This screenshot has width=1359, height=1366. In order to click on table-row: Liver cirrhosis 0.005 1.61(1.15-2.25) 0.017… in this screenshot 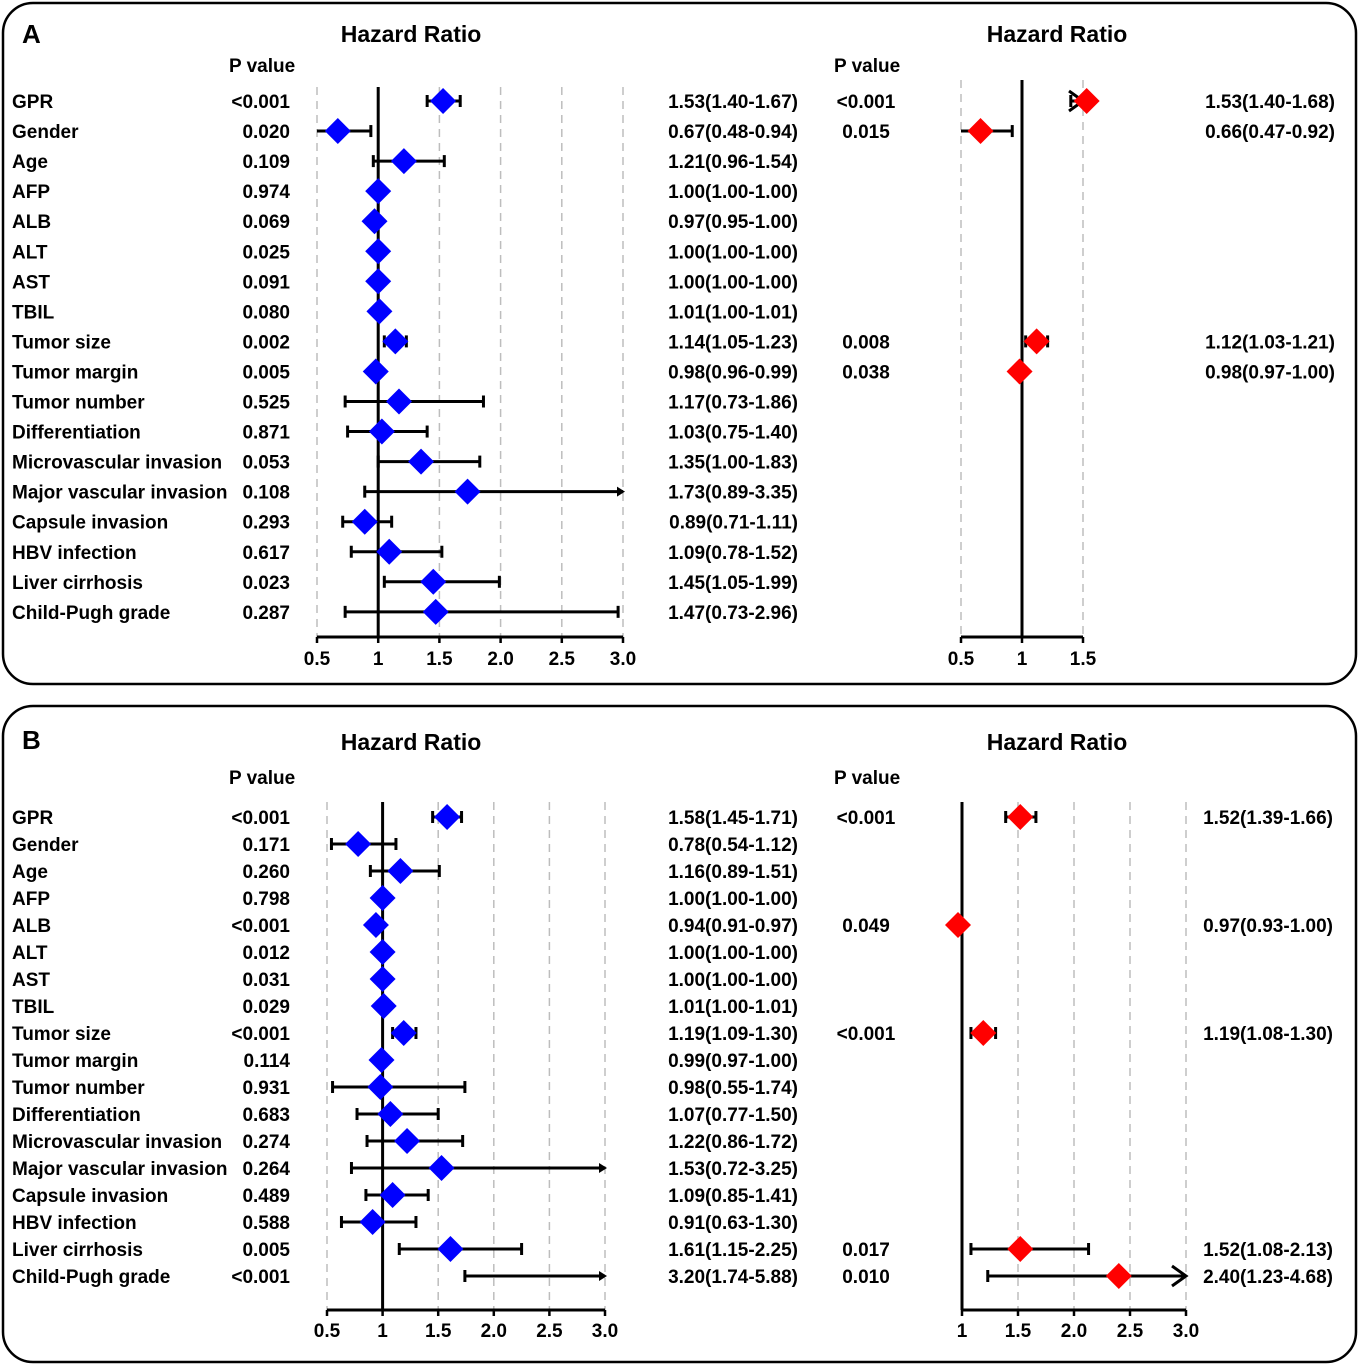, I will do `click(672, 1249)`.